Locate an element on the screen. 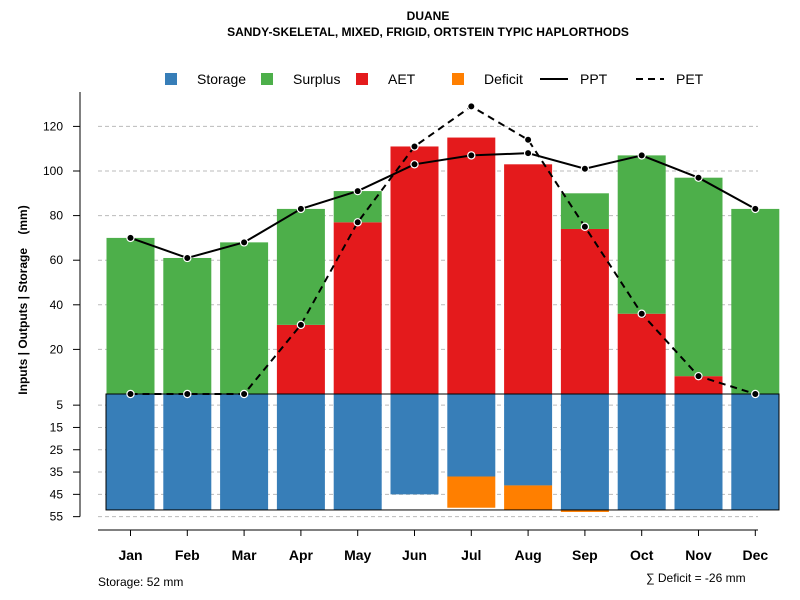 The image size is (800, 600). y-tick-label: 120 is located at coordinates (53, 126).